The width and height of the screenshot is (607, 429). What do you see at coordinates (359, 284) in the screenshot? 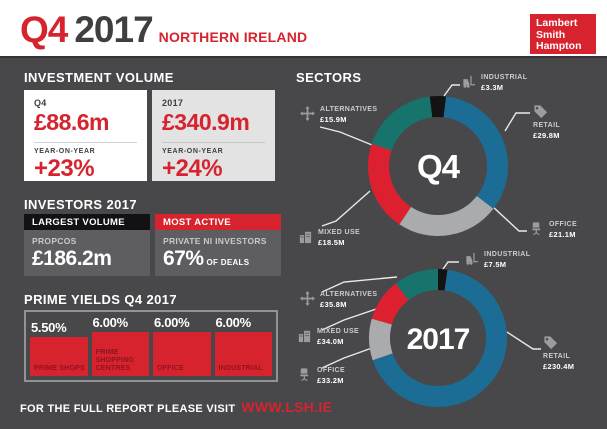
I see `leader-line-2017-alternatives` at bounding box center [359, 284].